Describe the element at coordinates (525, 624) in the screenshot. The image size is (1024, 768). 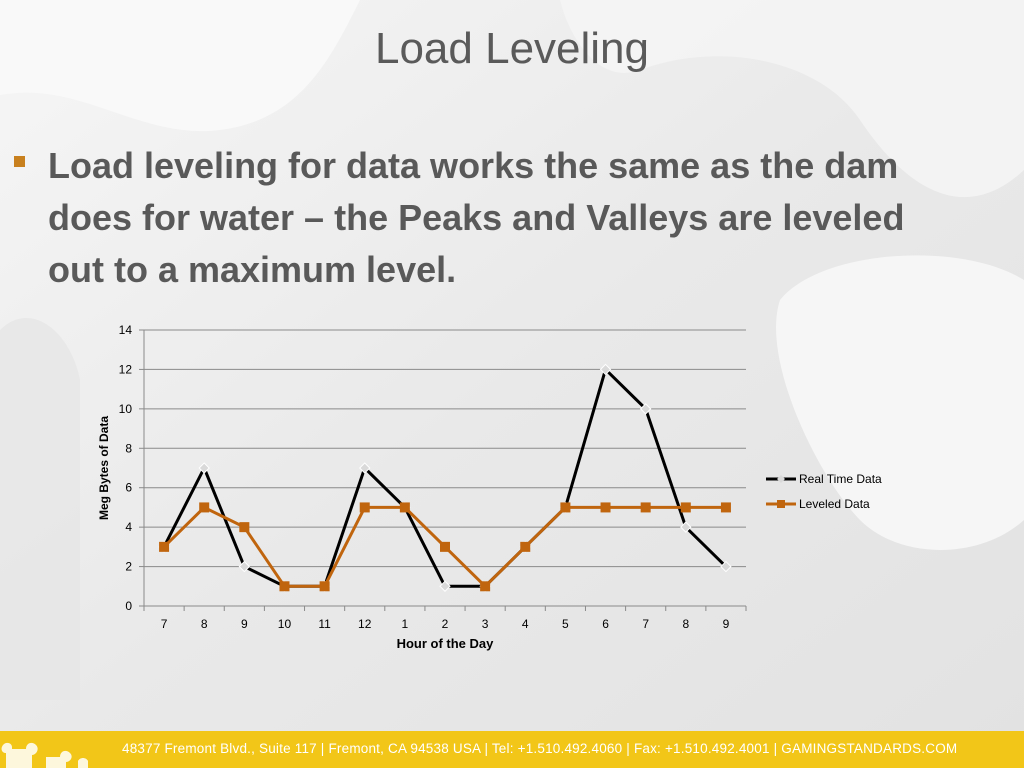
I see `x-tick-label: 4` at that location.